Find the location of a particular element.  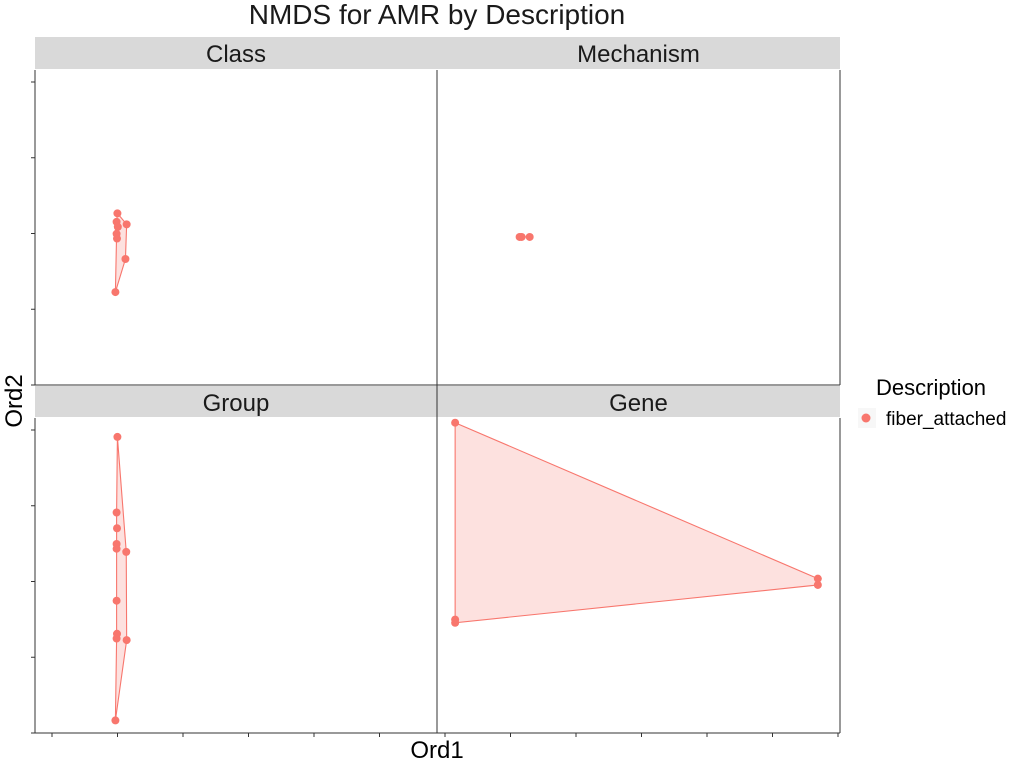

facet-strip-label: Gene is located at coordinates (638, 403).